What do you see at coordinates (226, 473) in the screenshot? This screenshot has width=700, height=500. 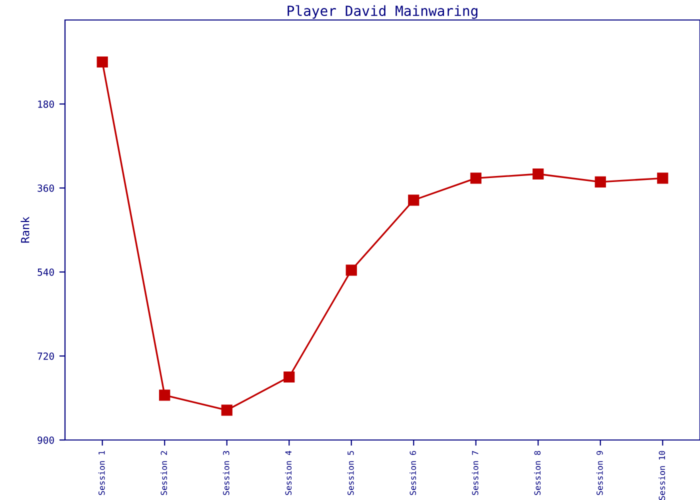 I see `x-tick-label: Session 3` at bounding box center [226, 473].